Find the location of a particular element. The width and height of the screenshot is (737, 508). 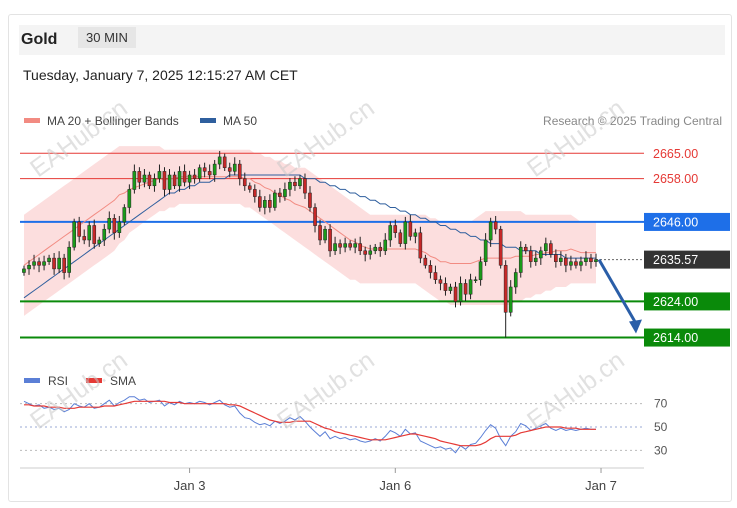

chart-header is located at coordinates (372, 40).